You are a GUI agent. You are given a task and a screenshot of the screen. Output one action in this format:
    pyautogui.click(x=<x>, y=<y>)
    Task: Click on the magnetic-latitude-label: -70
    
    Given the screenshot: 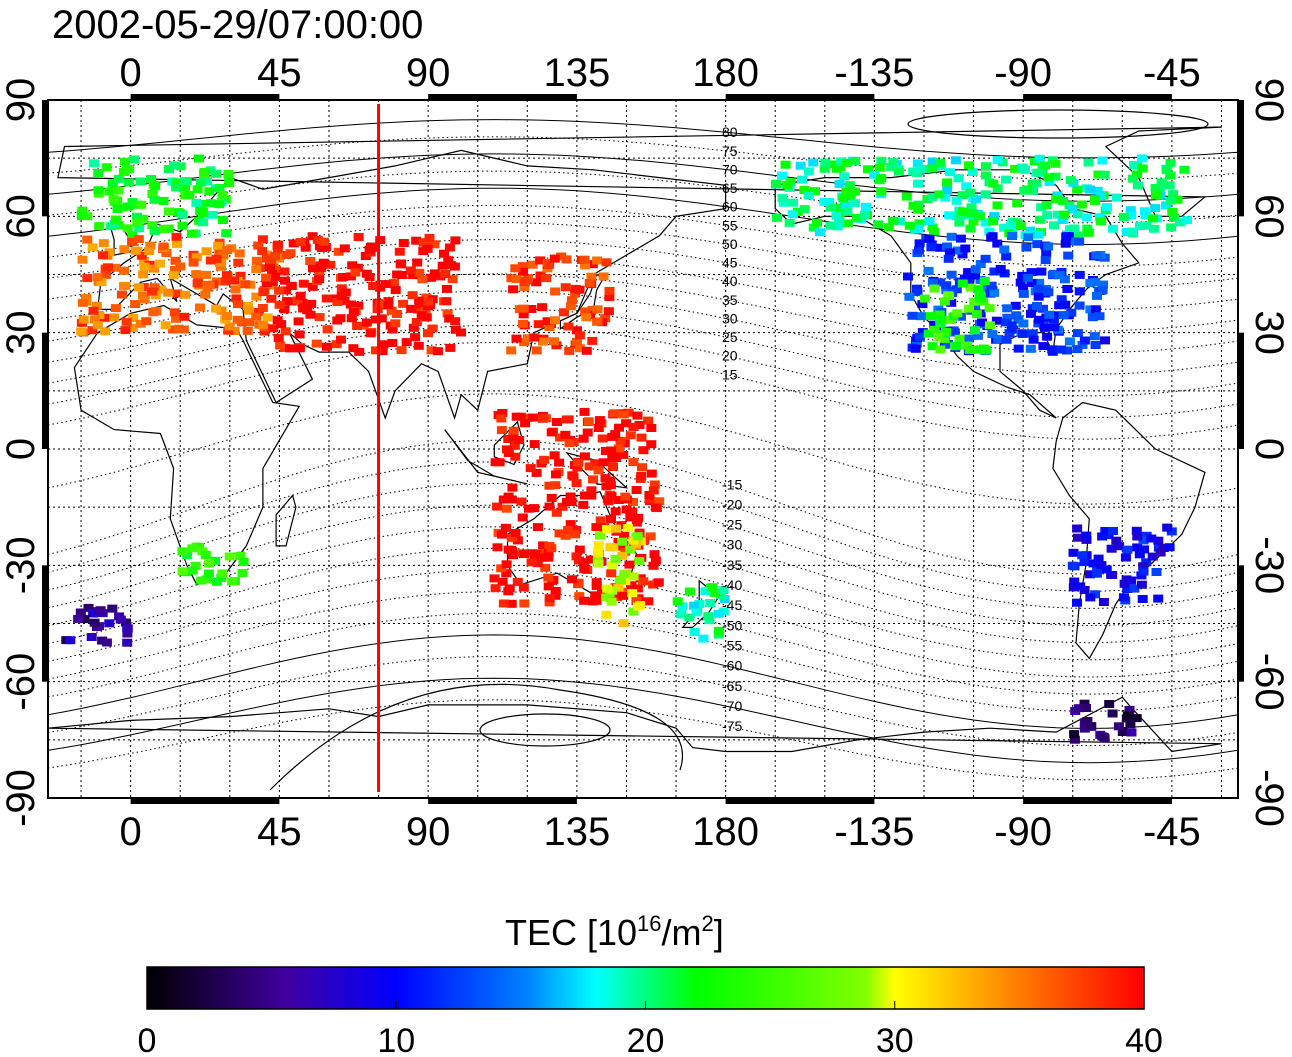 What is the action you would take?
    pyautogui.click(x=732, y=706)
    